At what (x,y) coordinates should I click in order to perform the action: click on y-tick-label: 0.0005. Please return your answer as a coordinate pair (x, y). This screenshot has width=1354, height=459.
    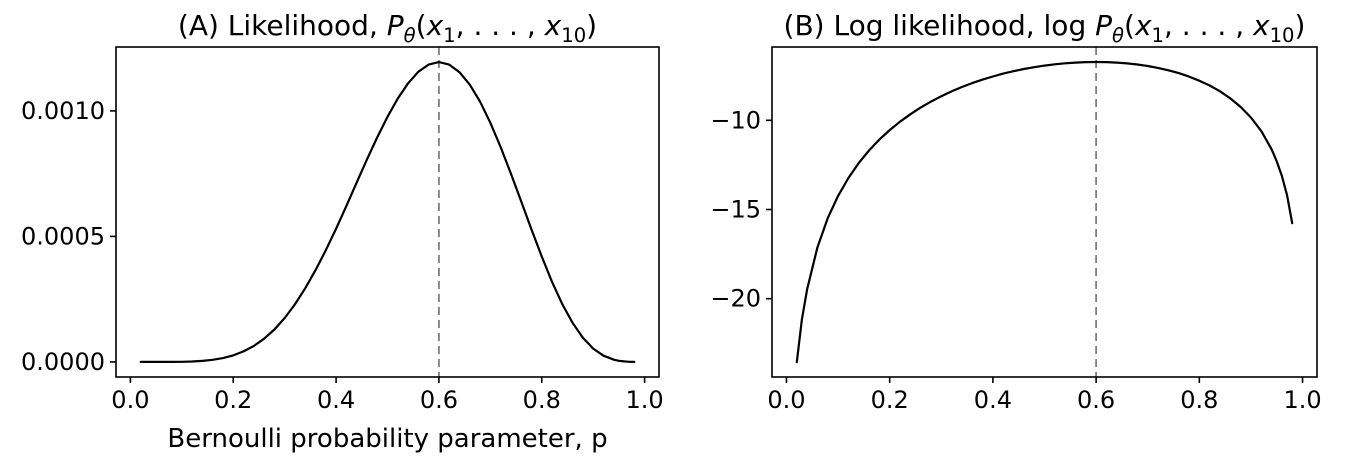
    Looking at the image, I should click on (63, 236).